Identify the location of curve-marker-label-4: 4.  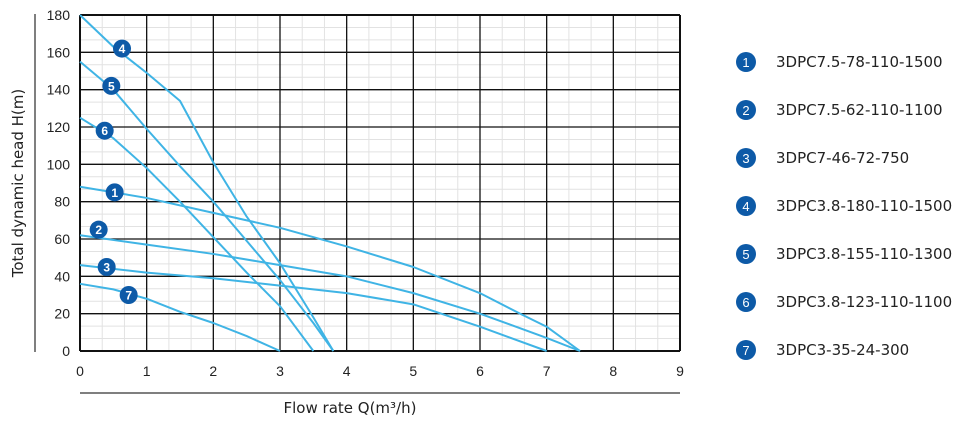
(122, 49).